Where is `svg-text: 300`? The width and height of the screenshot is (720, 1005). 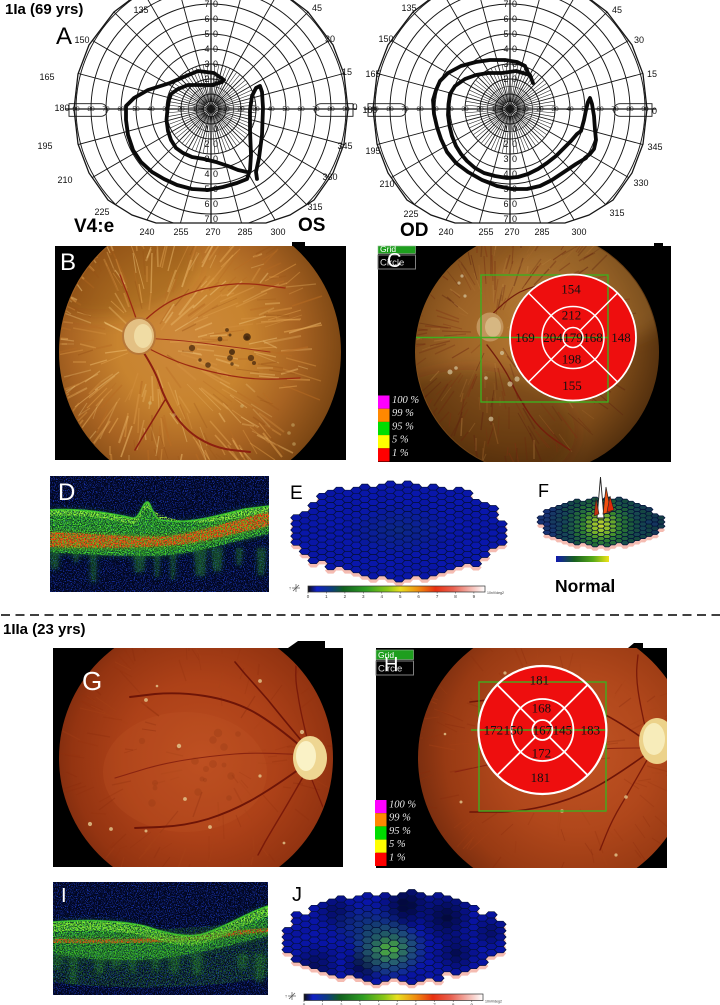 svg-text: 300 is located at coordinates (578, 232).